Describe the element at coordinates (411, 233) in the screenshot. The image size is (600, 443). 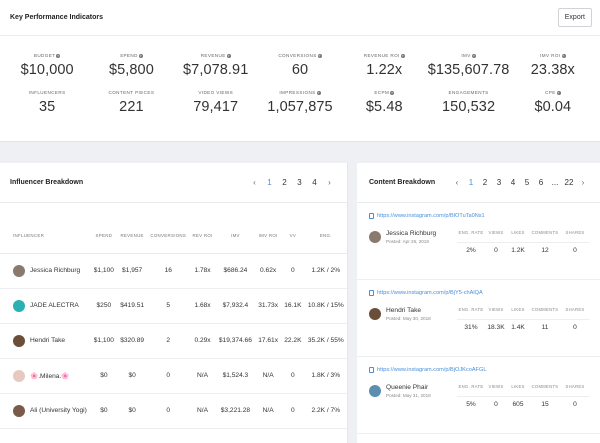
I see `author-name: Jessica Richburg` at that location.